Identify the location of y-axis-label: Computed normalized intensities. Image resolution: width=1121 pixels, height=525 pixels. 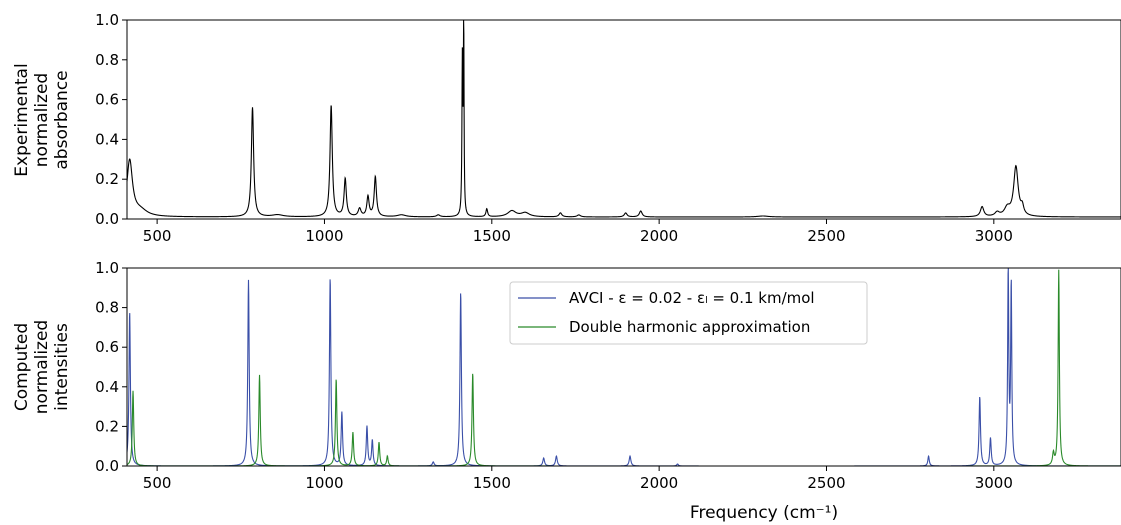
(42, 367).